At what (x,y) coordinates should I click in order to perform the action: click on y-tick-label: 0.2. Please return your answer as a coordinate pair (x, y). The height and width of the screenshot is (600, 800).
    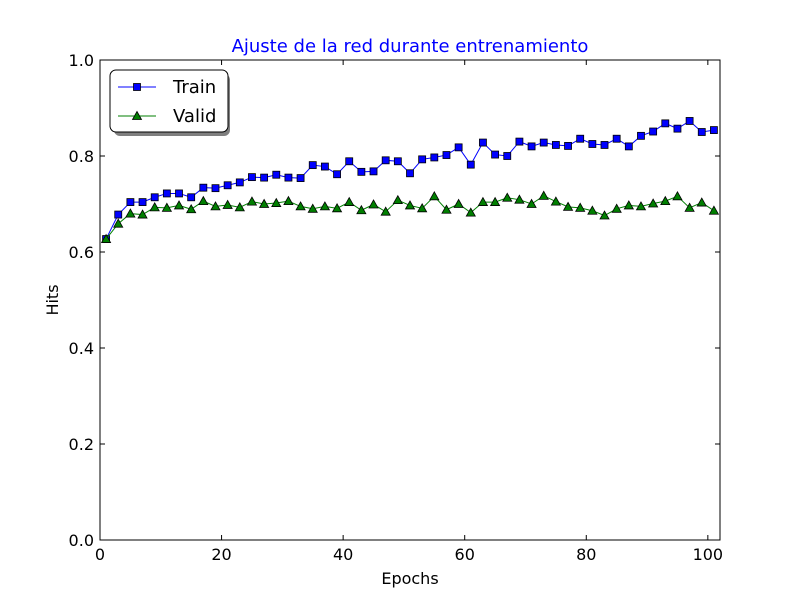
    Looking at the image, I should click on (81, 444).